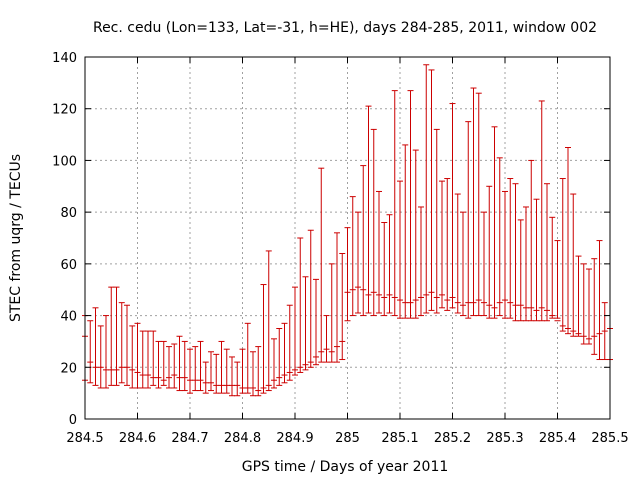  I want to click on x-tick-label: 284.8, so click(242, 438).